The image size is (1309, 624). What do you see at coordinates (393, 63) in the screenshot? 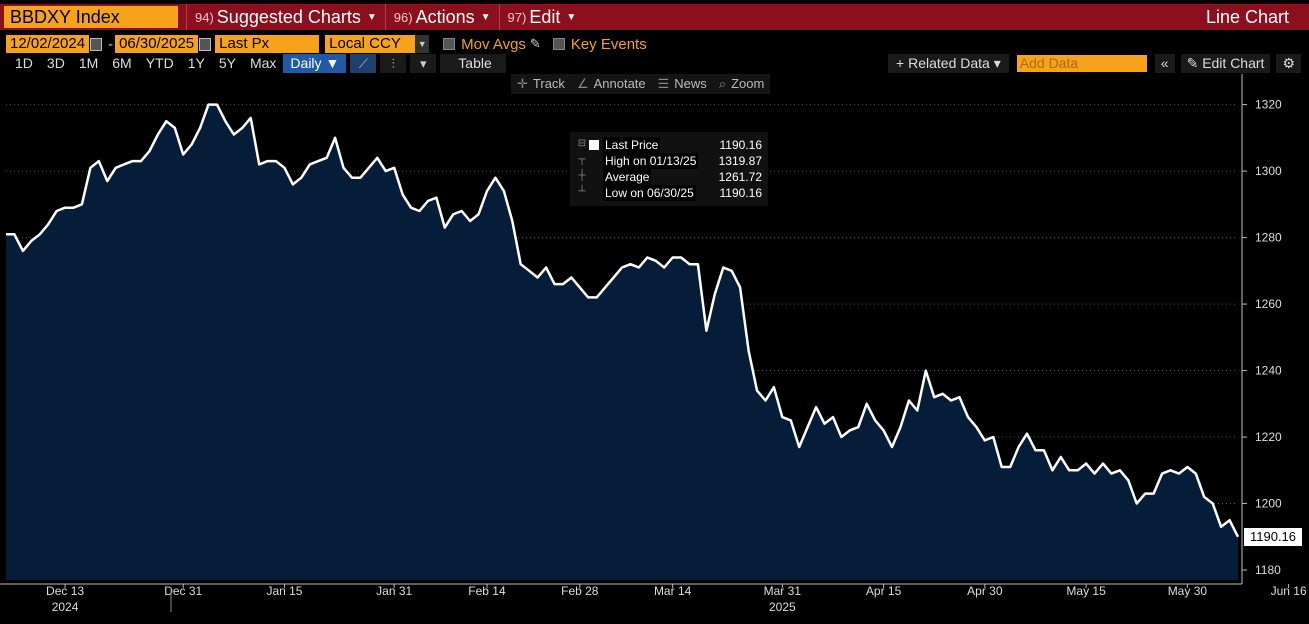
I see `bar-chart-icon: ⫶` at bounding box center [393, 63].